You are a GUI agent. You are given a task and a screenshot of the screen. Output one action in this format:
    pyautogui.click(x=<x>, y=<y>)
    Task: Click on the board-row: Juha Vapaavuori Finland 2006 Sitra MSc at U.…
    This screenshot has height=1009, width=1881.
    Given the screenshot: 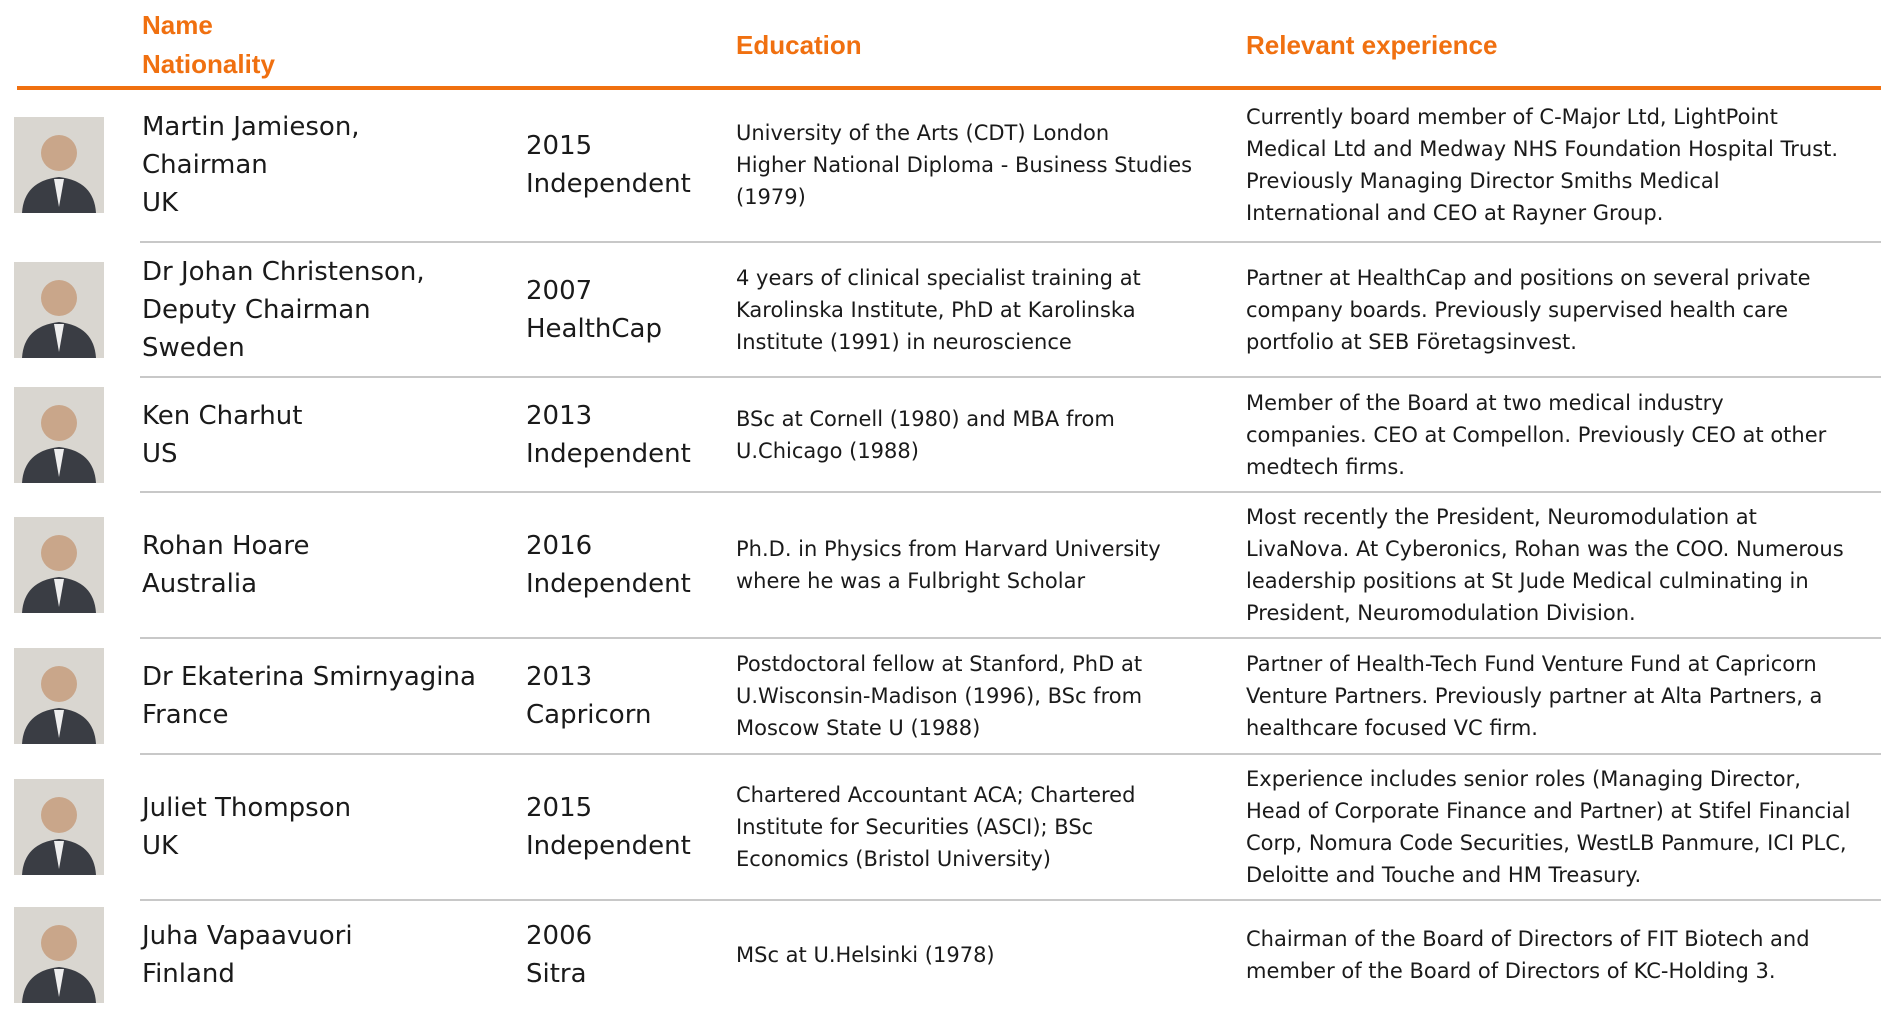 What is the action you would take?
    pyautogui.click(x=940, y=954)
    